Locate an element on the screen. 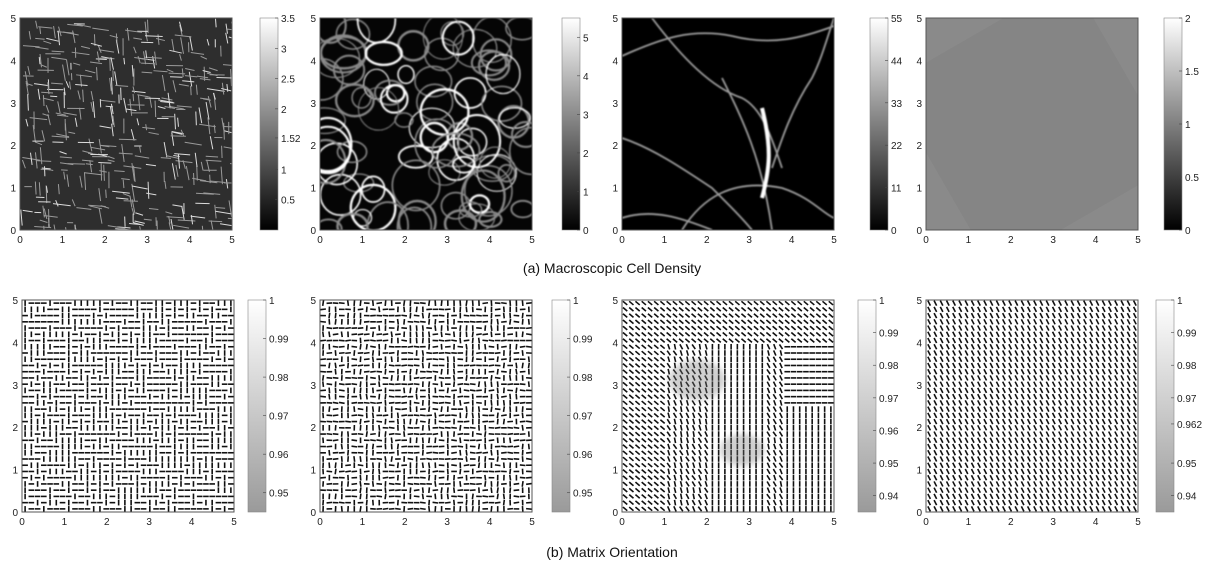  panel-b1-xtick: 0 is located at coordinates (22, 522).